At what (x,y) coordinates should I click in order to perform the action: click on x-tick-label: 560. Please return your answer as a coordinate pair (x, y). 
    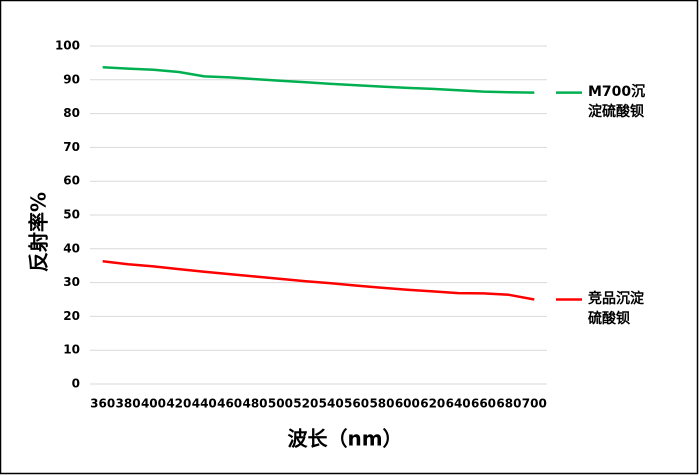
    Looking at the image, I should click on (356, 404).